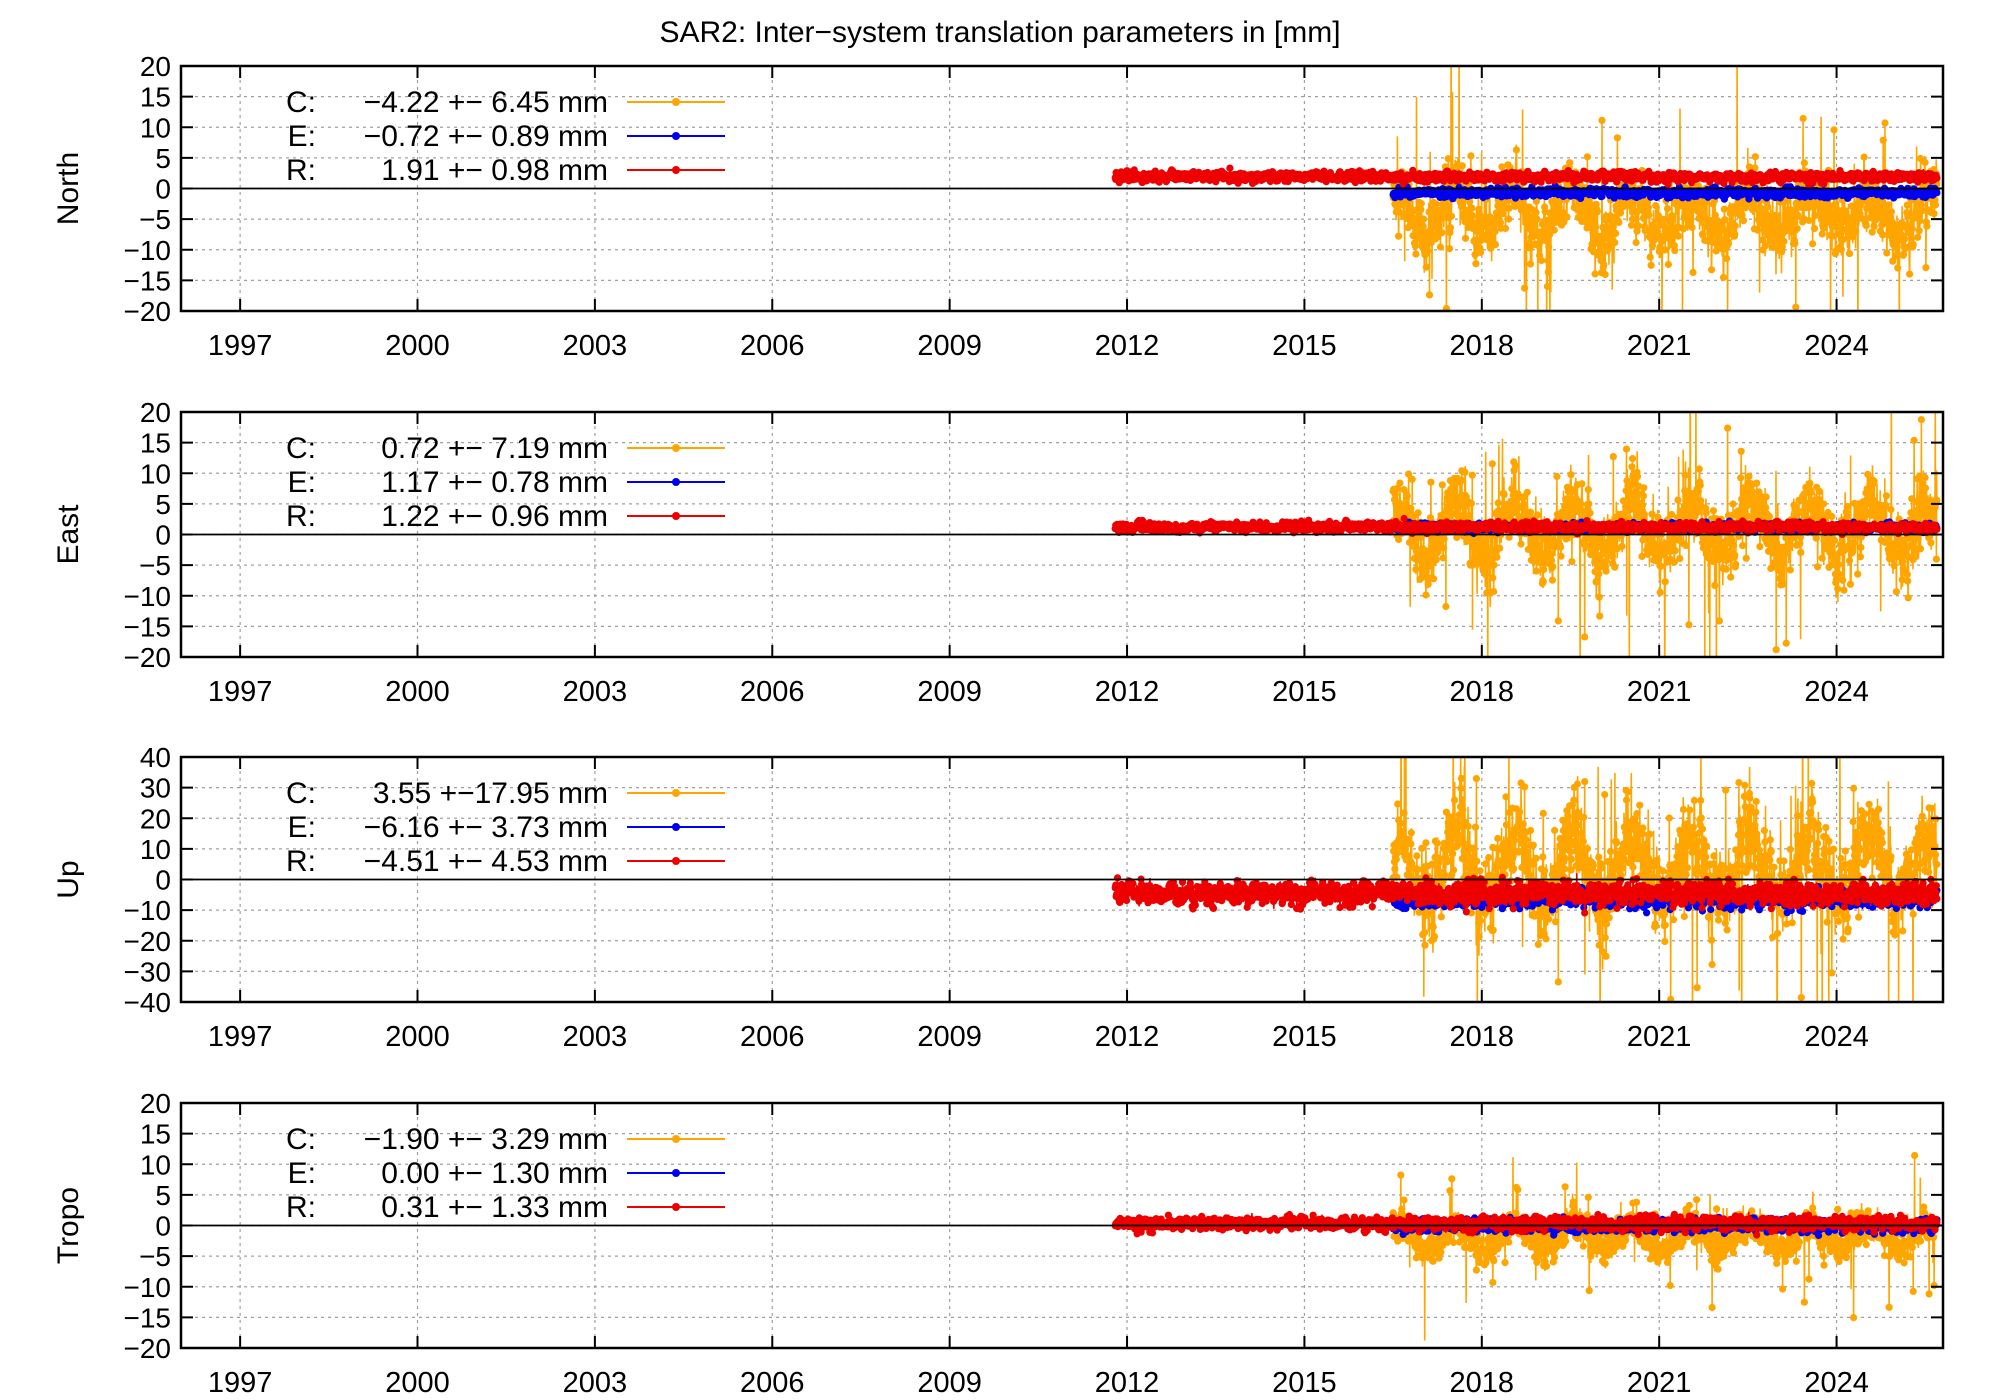  Describe the element at coordinates (148, 250) in the screenshot. I see `y-tick-label: −10` at that location.